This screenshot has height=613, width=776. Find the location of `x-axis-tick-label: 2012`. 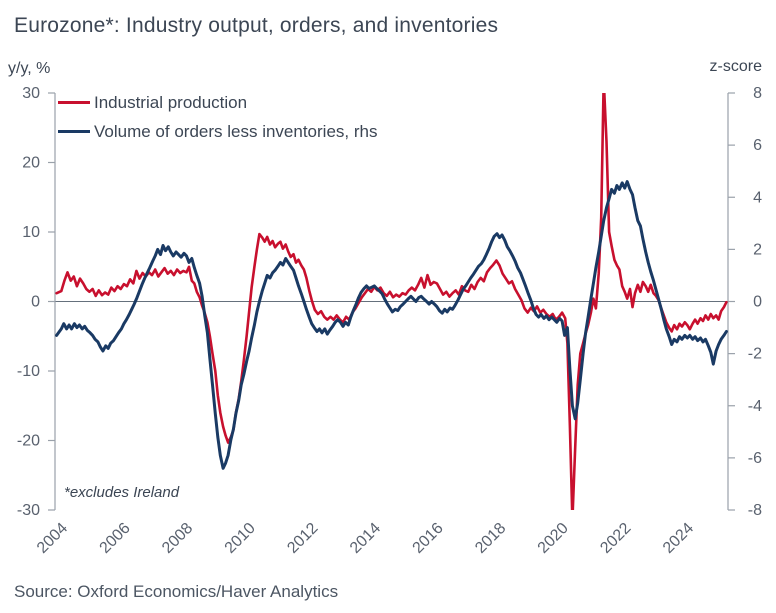

x-axis-tick-label: 2012 is located at coordinates (302, 538).